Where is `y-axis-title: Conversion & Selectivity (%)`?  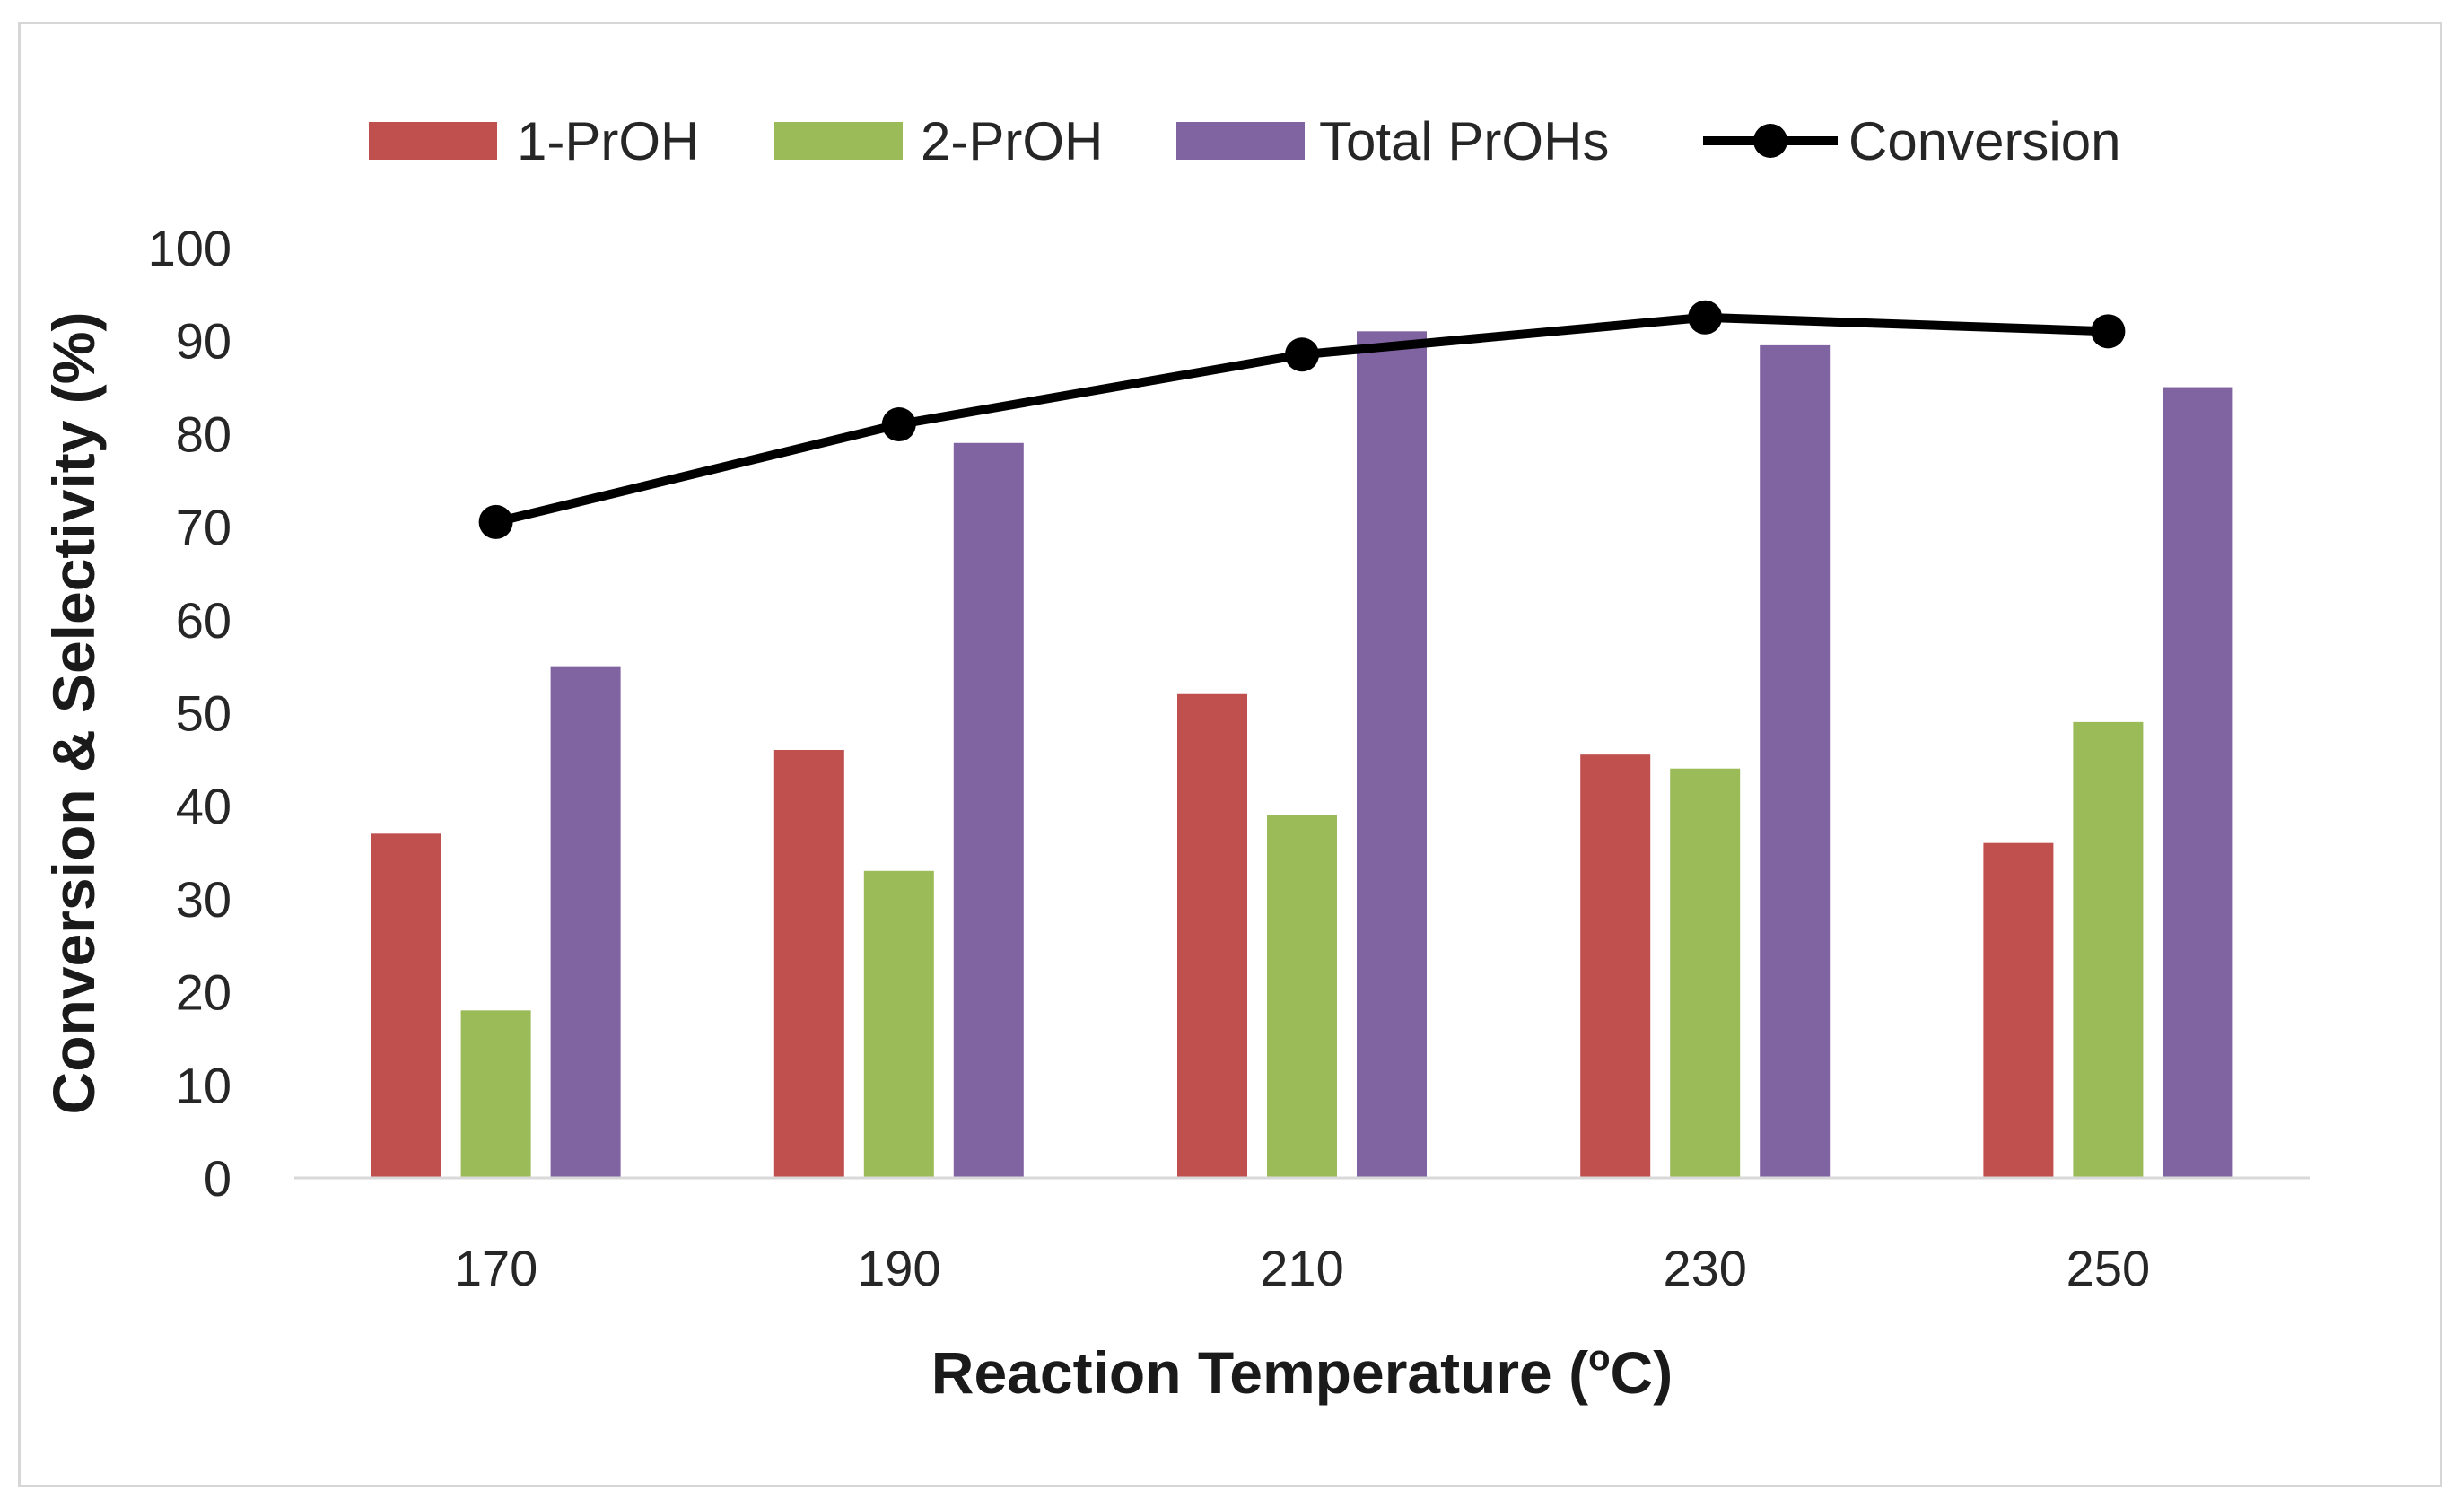 y-axis-title: Conversion & Selectivity (%) is located at coordinates (73, 714).